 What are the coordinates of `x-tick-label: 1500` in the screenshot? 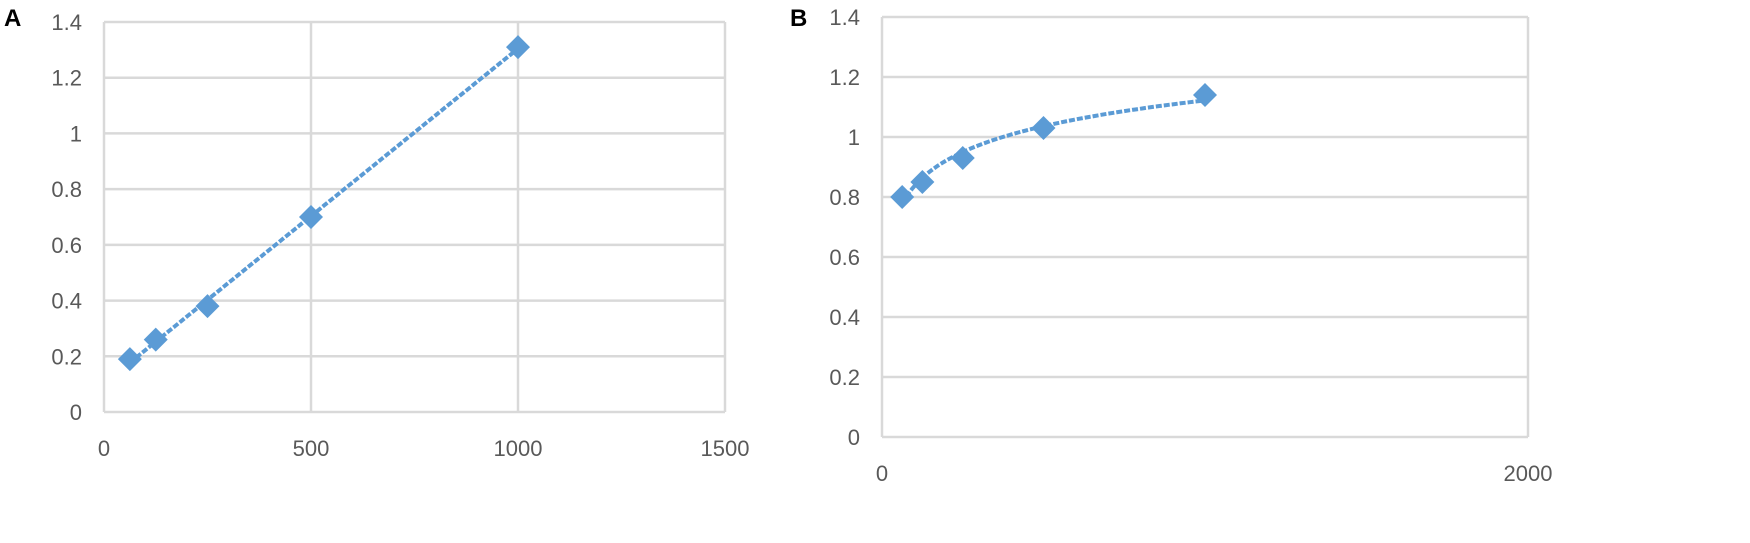 It's located at (725, 448).